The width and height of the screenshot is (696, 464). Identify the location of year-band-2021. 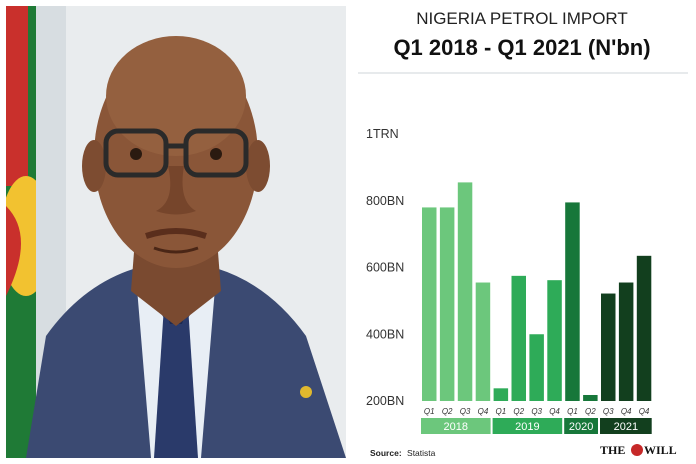
(626, 426).